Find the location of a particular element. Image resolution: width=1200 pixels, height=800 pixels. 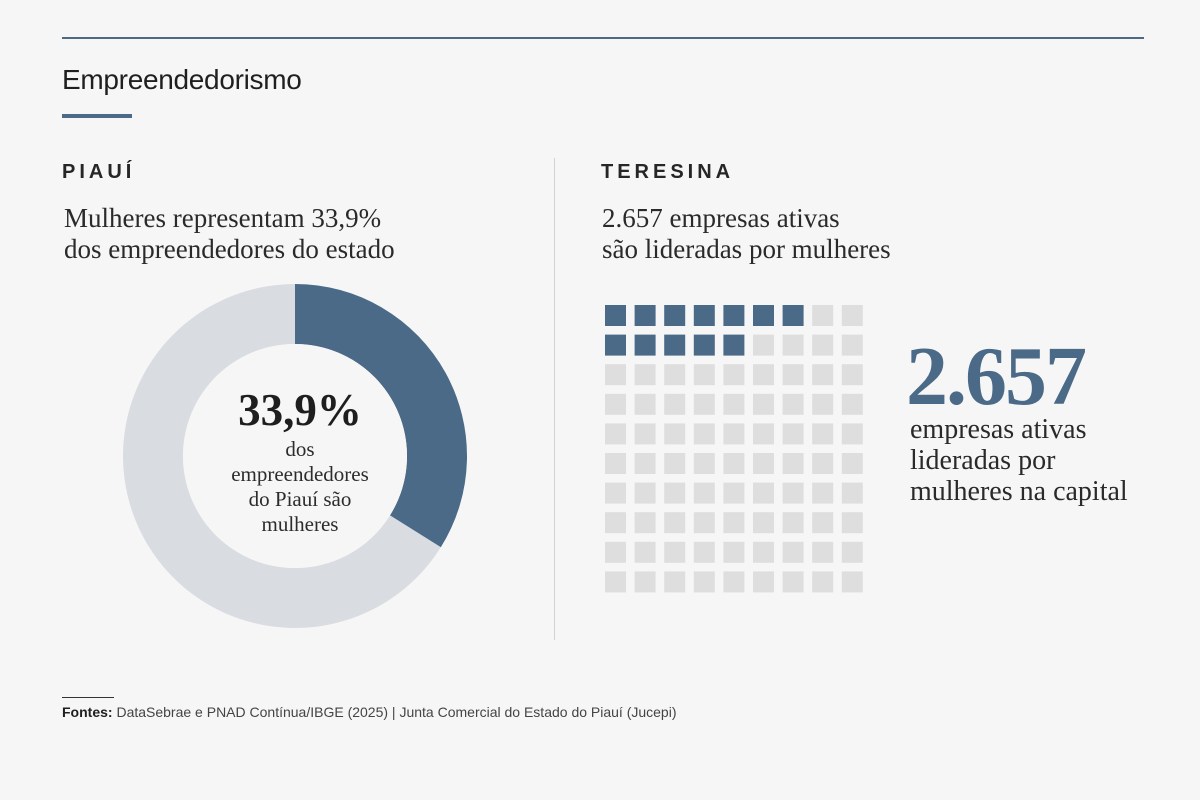

donut-hole is located at coordinates (295, 456).